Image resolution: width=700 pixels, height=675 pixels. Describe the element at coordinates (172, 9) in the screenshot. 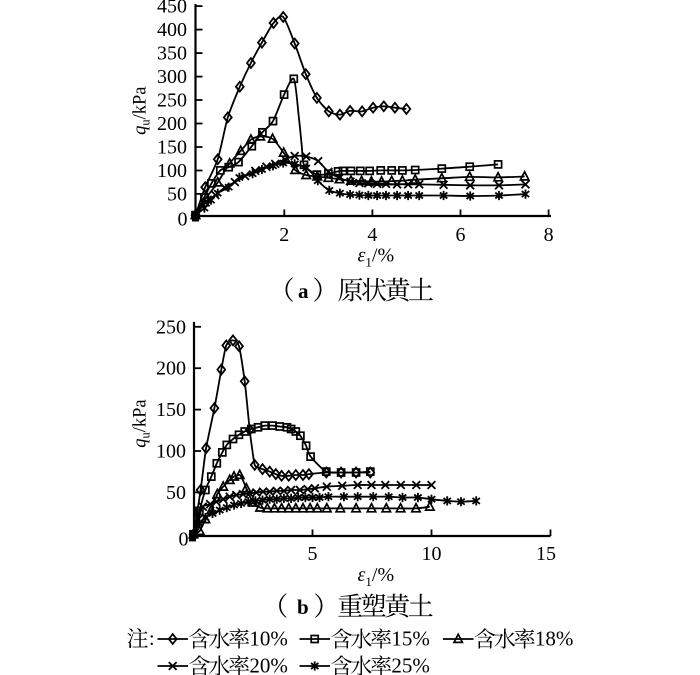

I see `svg-text: 450` at that location.